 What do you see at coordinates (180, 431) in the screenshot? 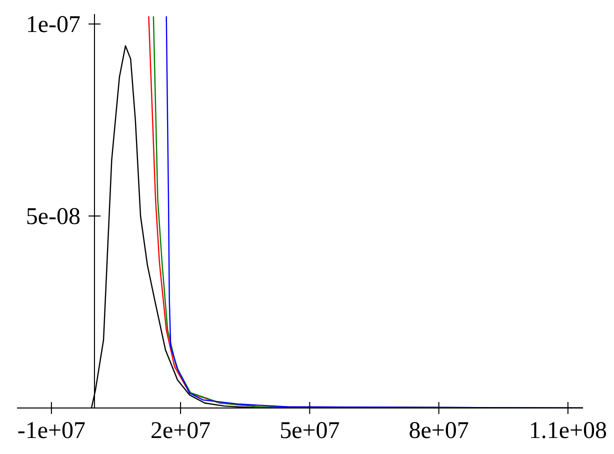
I see `x-tick-label: 2e+07` at bounding box center [180, 431].